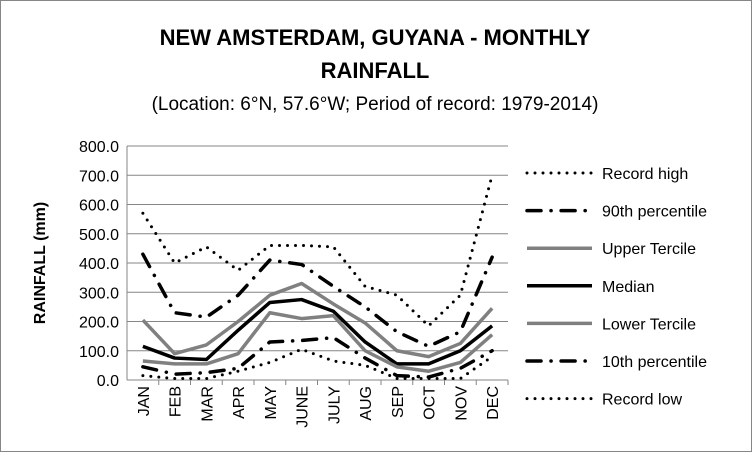 The image size is (752, 452). Describe the element at coordinates (99, 352) in the screenshot. I see `y-tick-label: 100.0` at that location.